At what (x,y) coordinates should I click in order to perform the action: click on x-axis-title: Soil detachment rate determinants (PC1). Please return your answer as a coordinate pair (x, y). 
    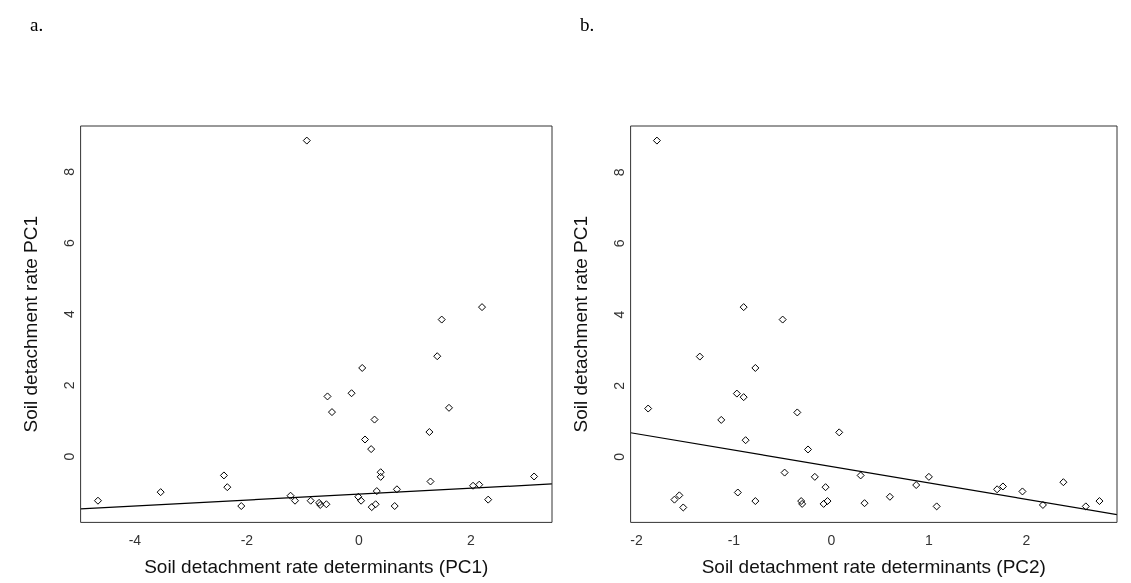
    Looking at the image, I should click on (316, 566).